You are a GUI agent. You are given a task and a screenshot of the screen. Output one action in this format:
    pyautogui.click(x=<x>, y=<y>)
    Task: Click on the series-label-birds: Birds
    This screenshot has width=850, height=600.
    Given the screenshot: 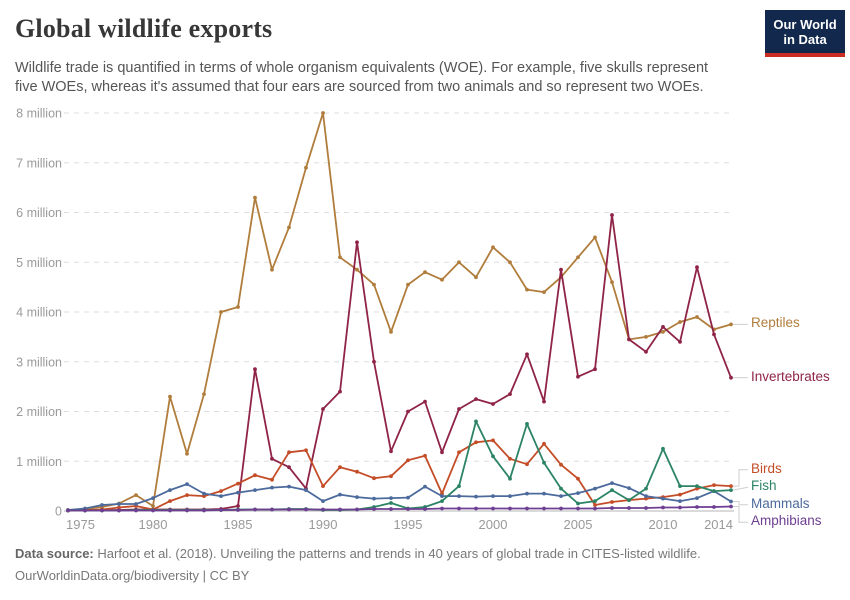 What is the action you would take?
    pyautogui.click(x=766, y=468)
    